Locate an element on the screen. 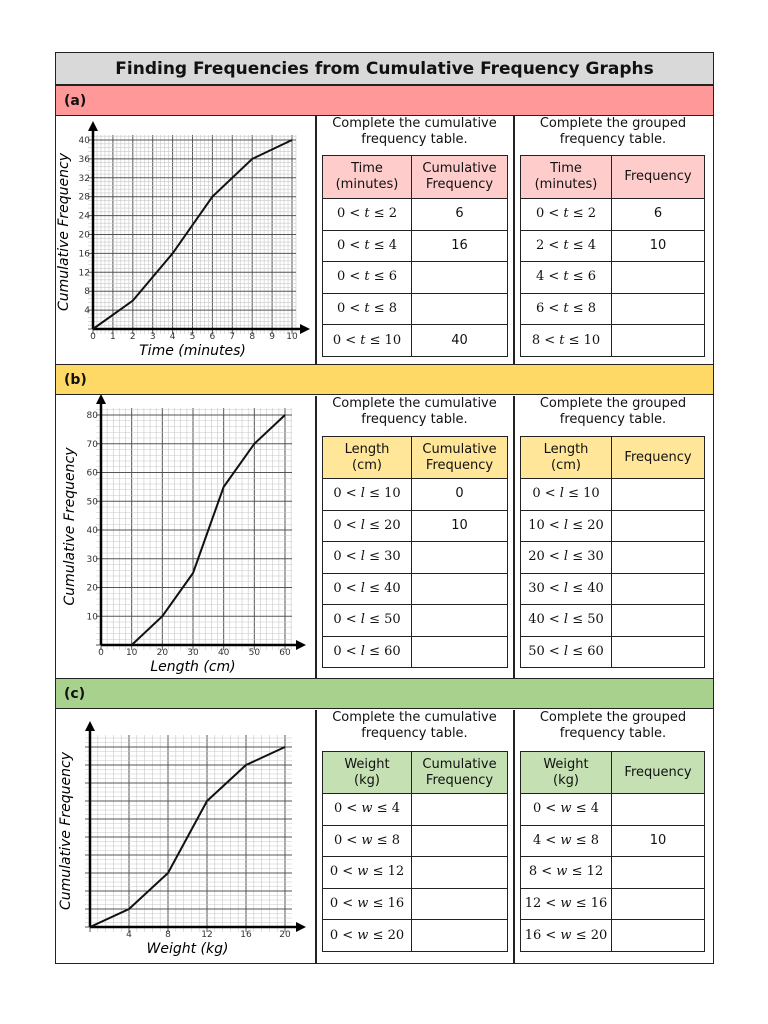  table-row: 50 < l ≤ 60 is located at coordinates (612, 651).